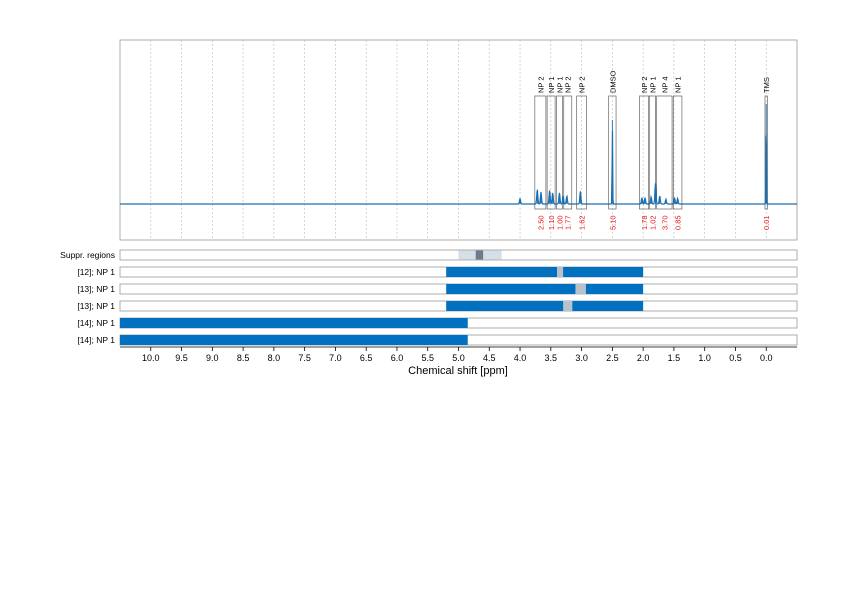 Image resolution: width=842 pixels, height=595 pixels. Describe the element at coordinates (652, 222) in the screenshot. I see `integral-value: 1.02` at that location.